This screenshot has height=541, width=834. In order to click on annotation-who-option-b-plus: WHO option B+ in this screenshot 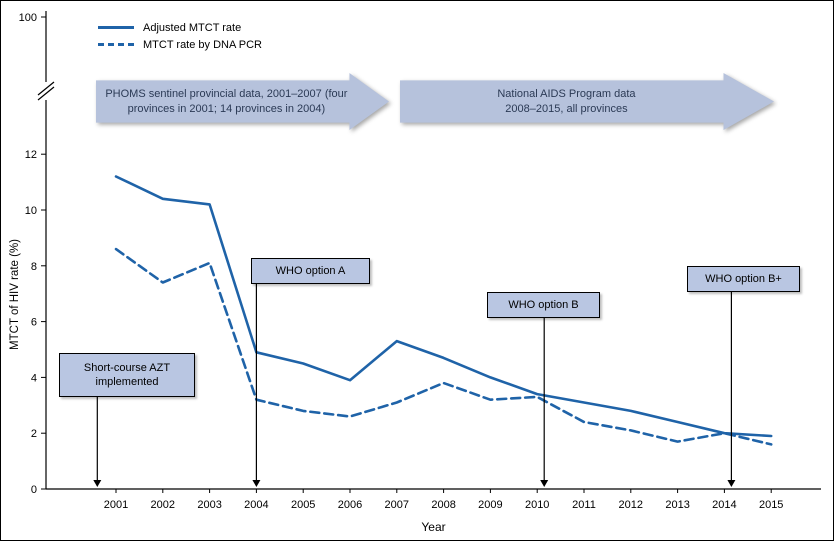, I will do `click(743, 279)`.